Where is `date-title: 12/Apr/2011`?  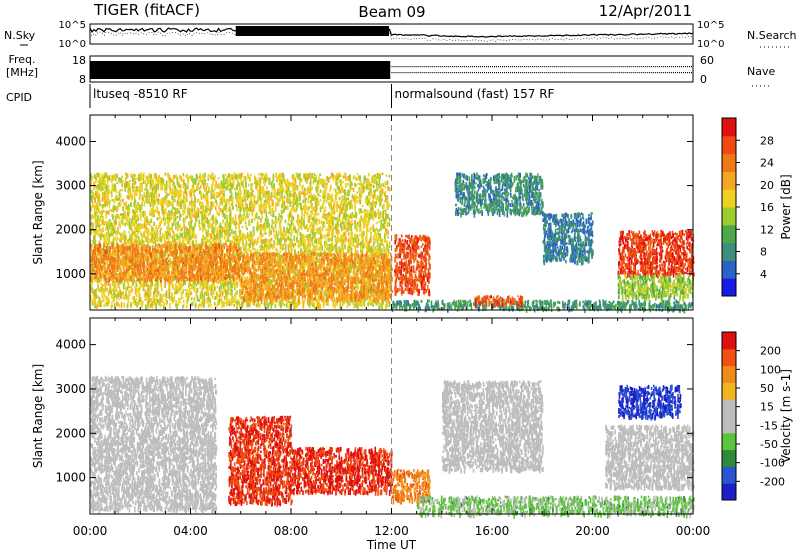
date-title: 12/Apr/2011 is located at coordinates (645, 11).